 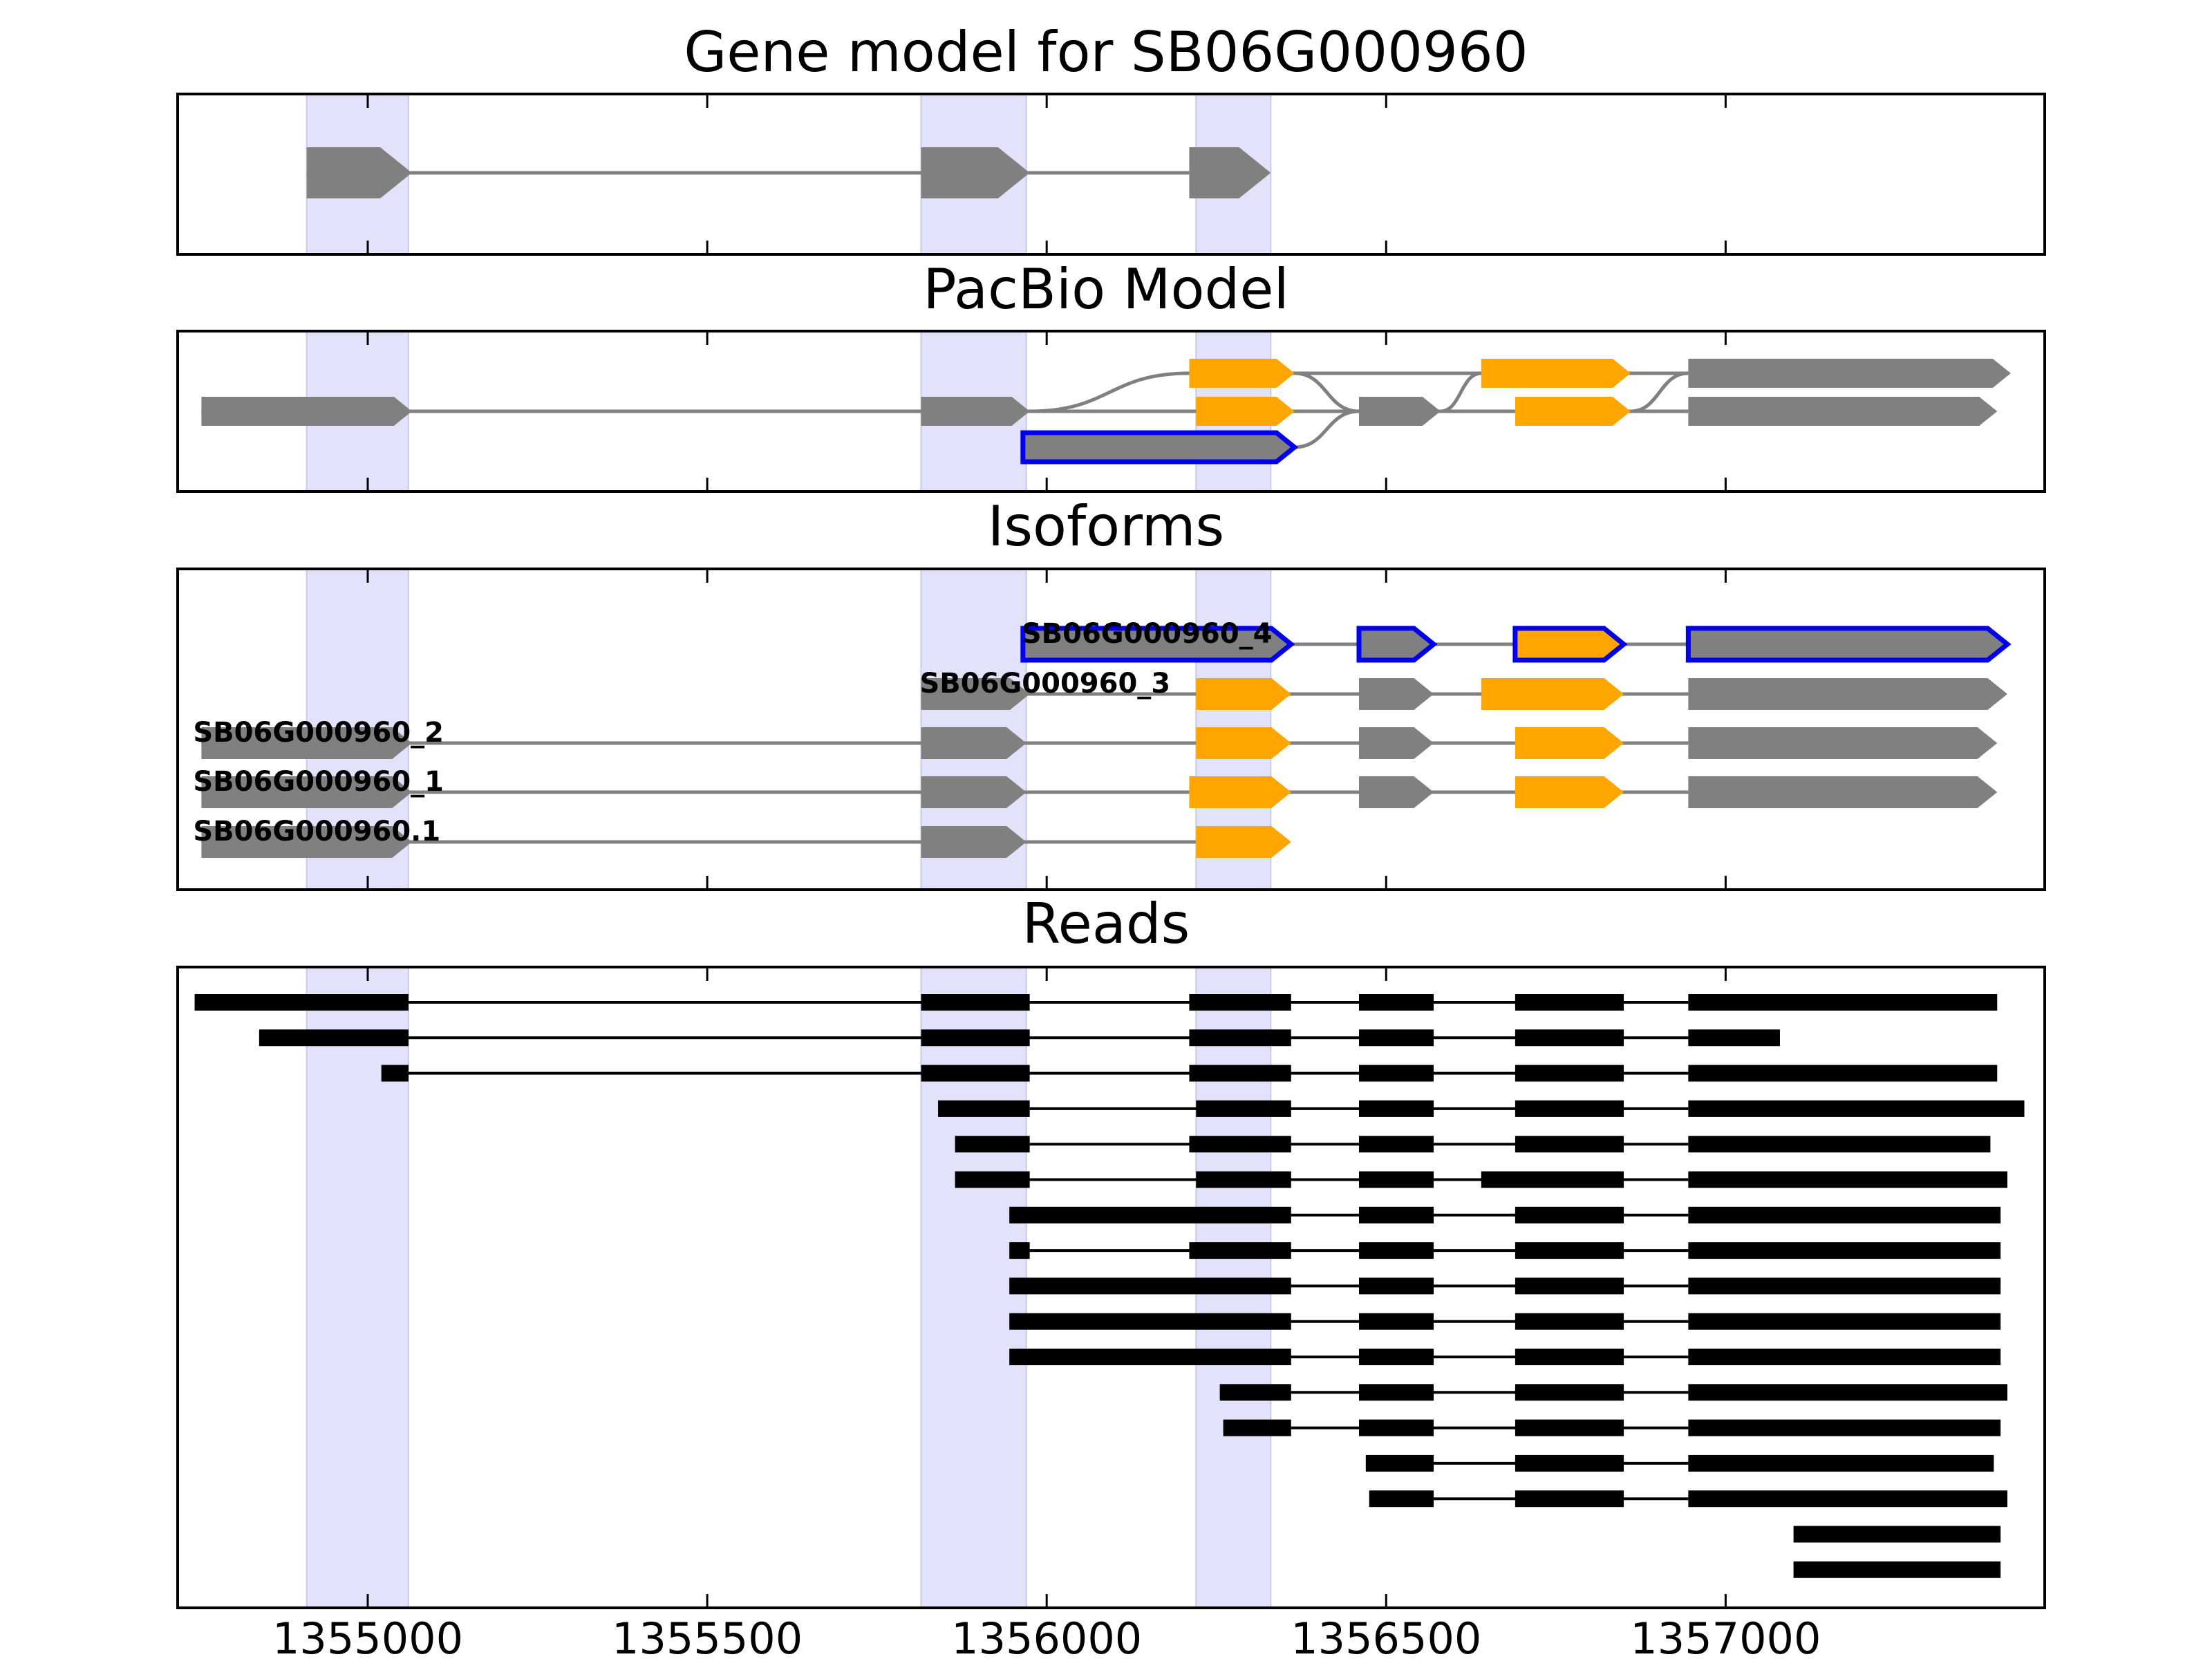 I want to click on isoforms-panel-title: Isoforms, so click(x=1106, y=526).